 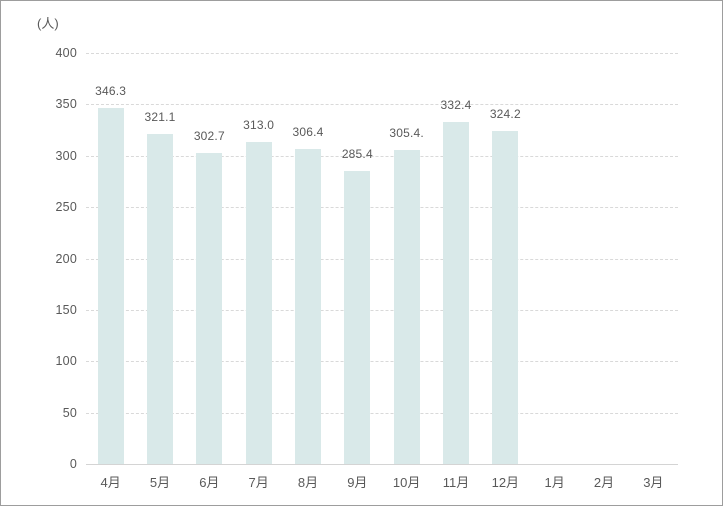 I want to click on bar-value-label: 332.4, so click(x=456, y=105).